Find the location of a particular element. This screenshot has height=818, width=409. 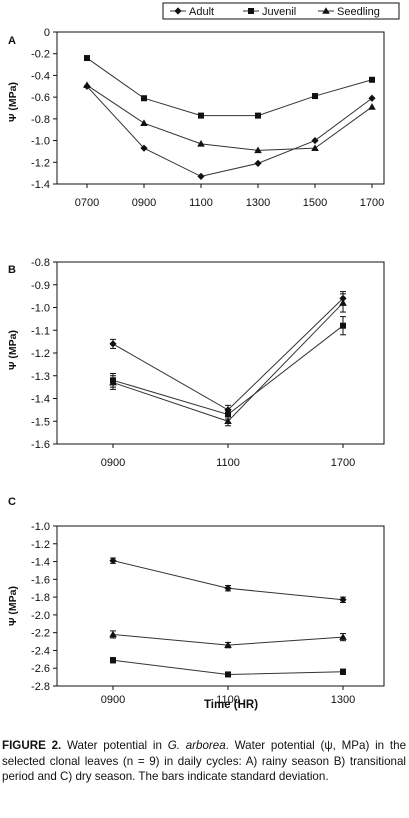

y-tick-label: -2.4 is located at coordinates (40, 651).